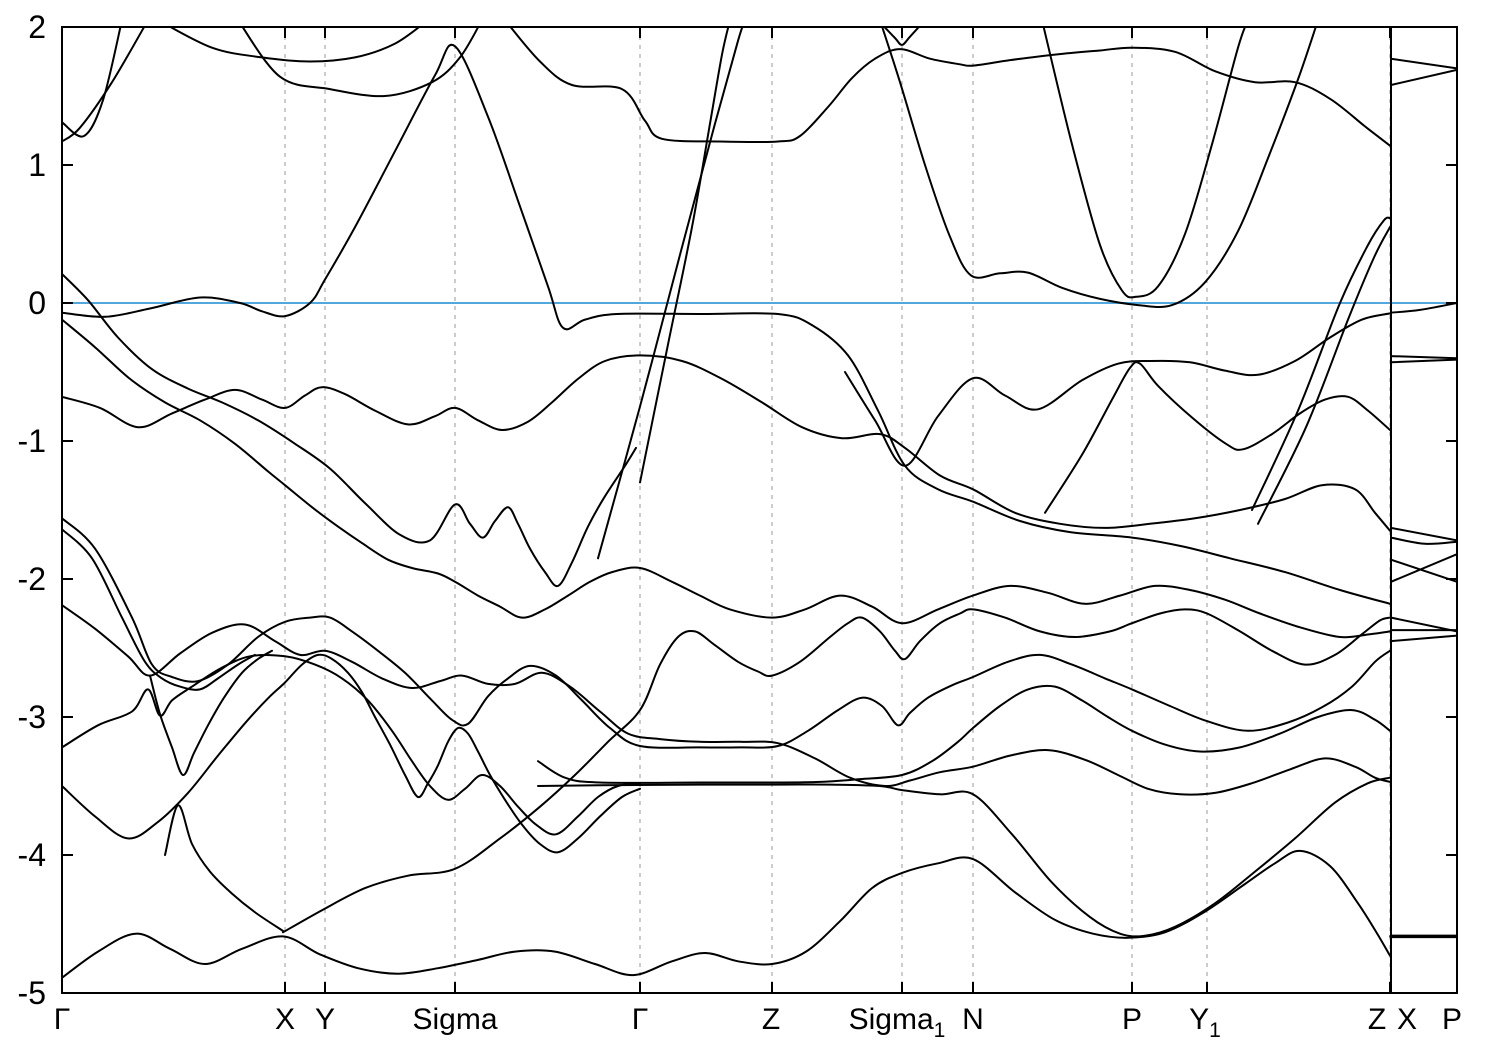 The image size is (1500, 1050). What do you see at coordinates (32, 855) in the screenshot?
I see `y-tick-label: -4` at bounding box center [32, 855].